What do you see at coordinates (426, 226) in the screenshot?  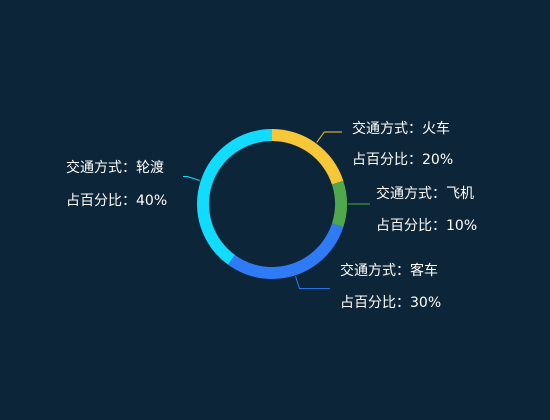 I see `slice-percent-label-1: 占百分比：10%` at bounding box center [426, 226].